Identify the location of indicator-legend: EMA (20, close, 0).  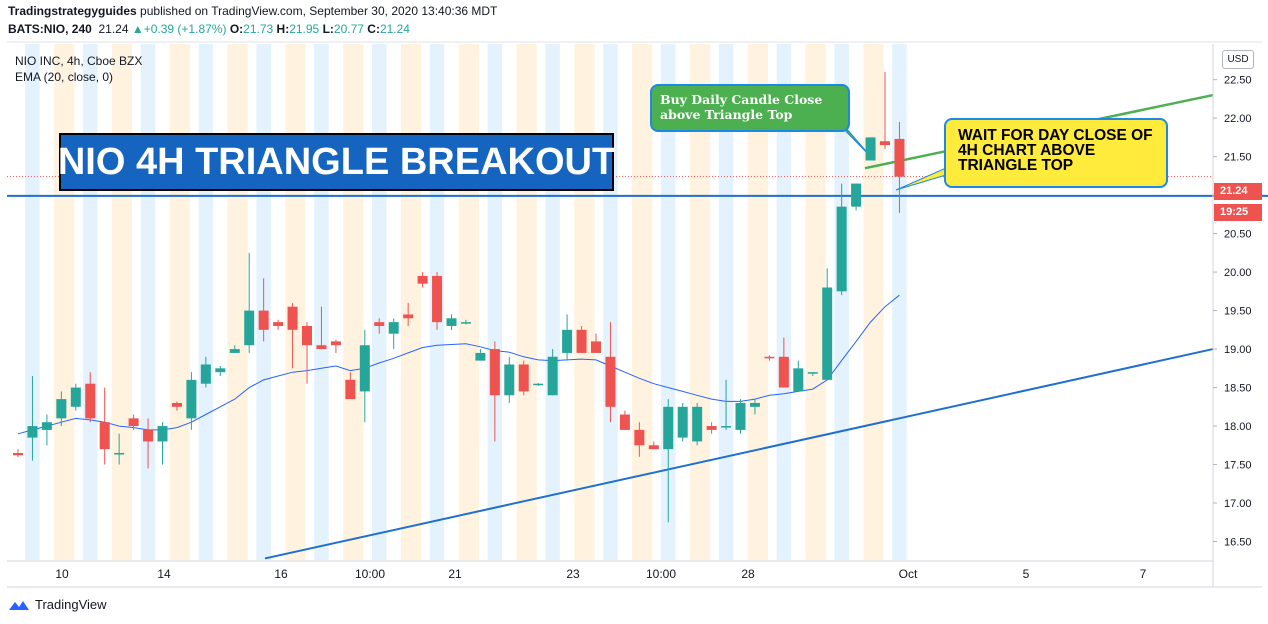
(64, 77).